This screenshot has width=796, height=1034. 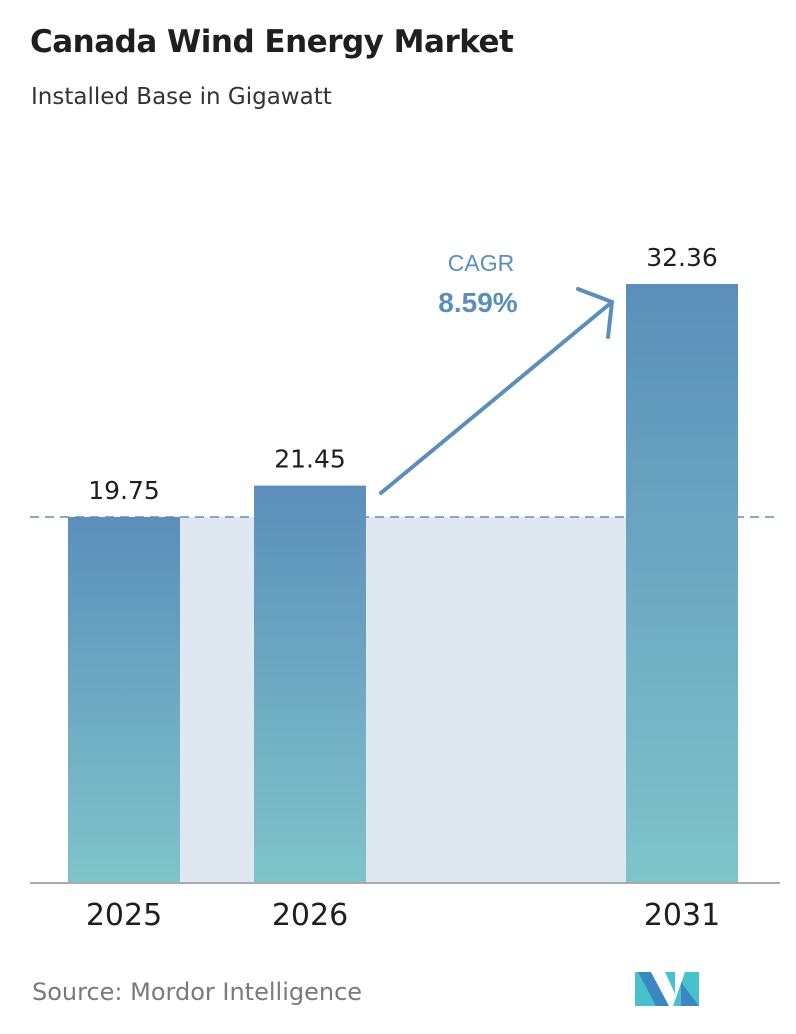 What do you see at coordinates (310, 683) in the screenshot?
I see `bar-2026` at bounding box center [310, 683].